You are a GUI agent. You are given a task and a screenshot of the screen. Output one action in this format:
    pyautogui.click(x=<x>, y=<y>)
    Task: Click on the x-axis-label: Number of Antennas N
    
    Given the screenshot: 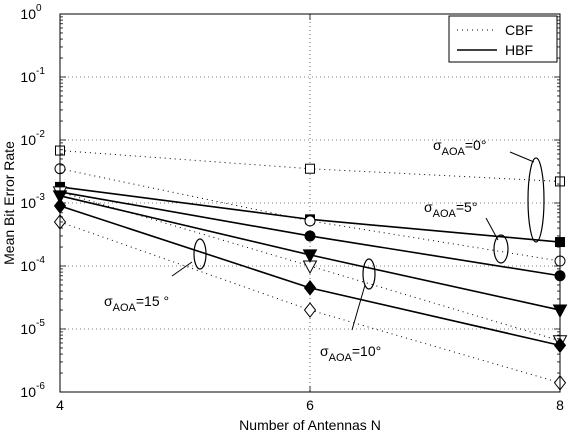 What is the action you would take?
    pyautogui.click(x=310, y=425)
    